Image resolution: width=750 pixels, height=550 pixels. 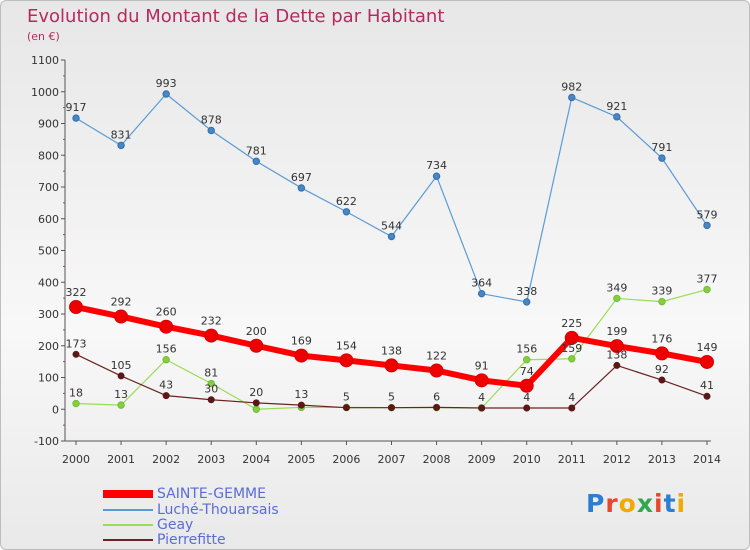 I want to click on data-label-sainte-gemme: 122, so click(x=436, y=356).